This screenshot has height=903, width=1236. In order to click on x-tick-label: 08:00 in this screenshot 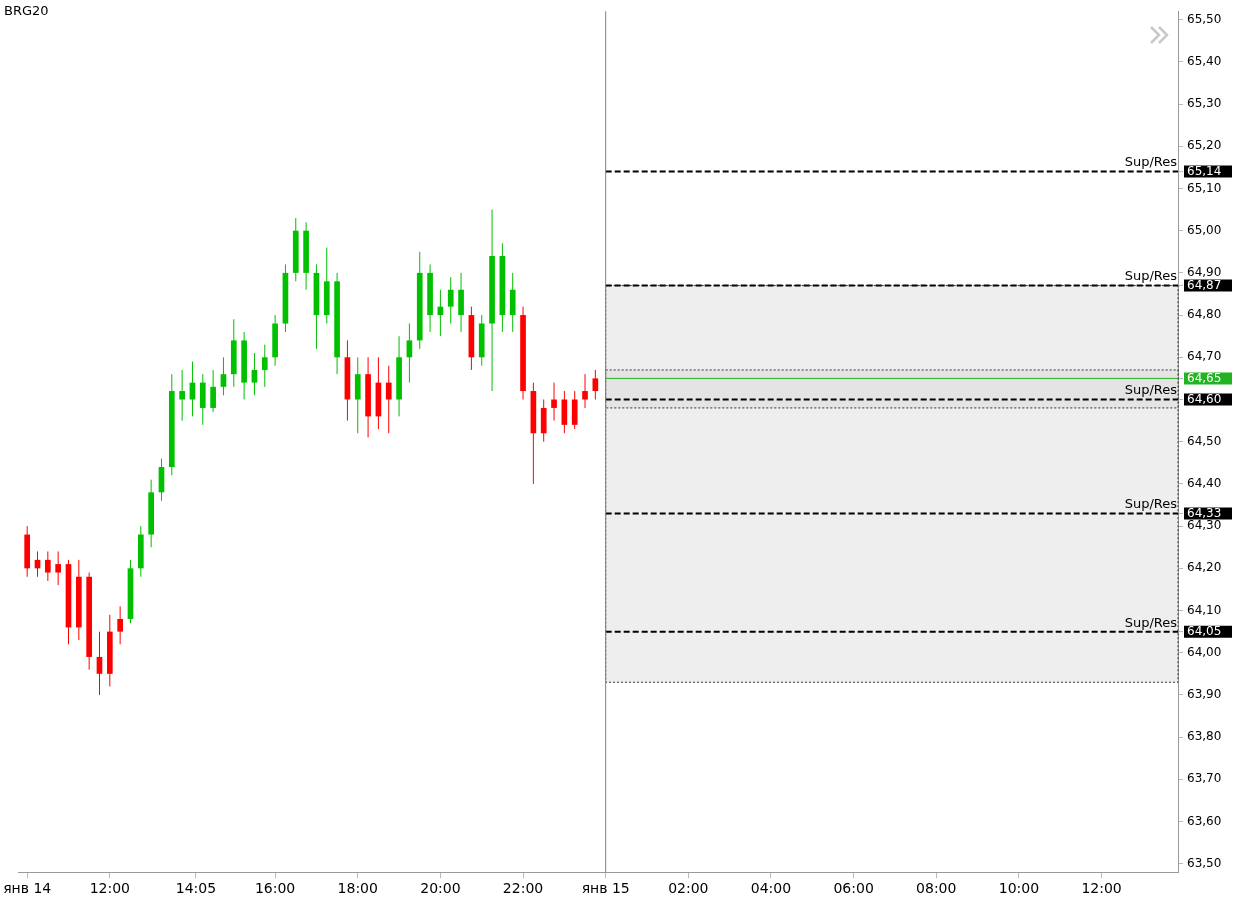, I will do `click(936, 888)`.